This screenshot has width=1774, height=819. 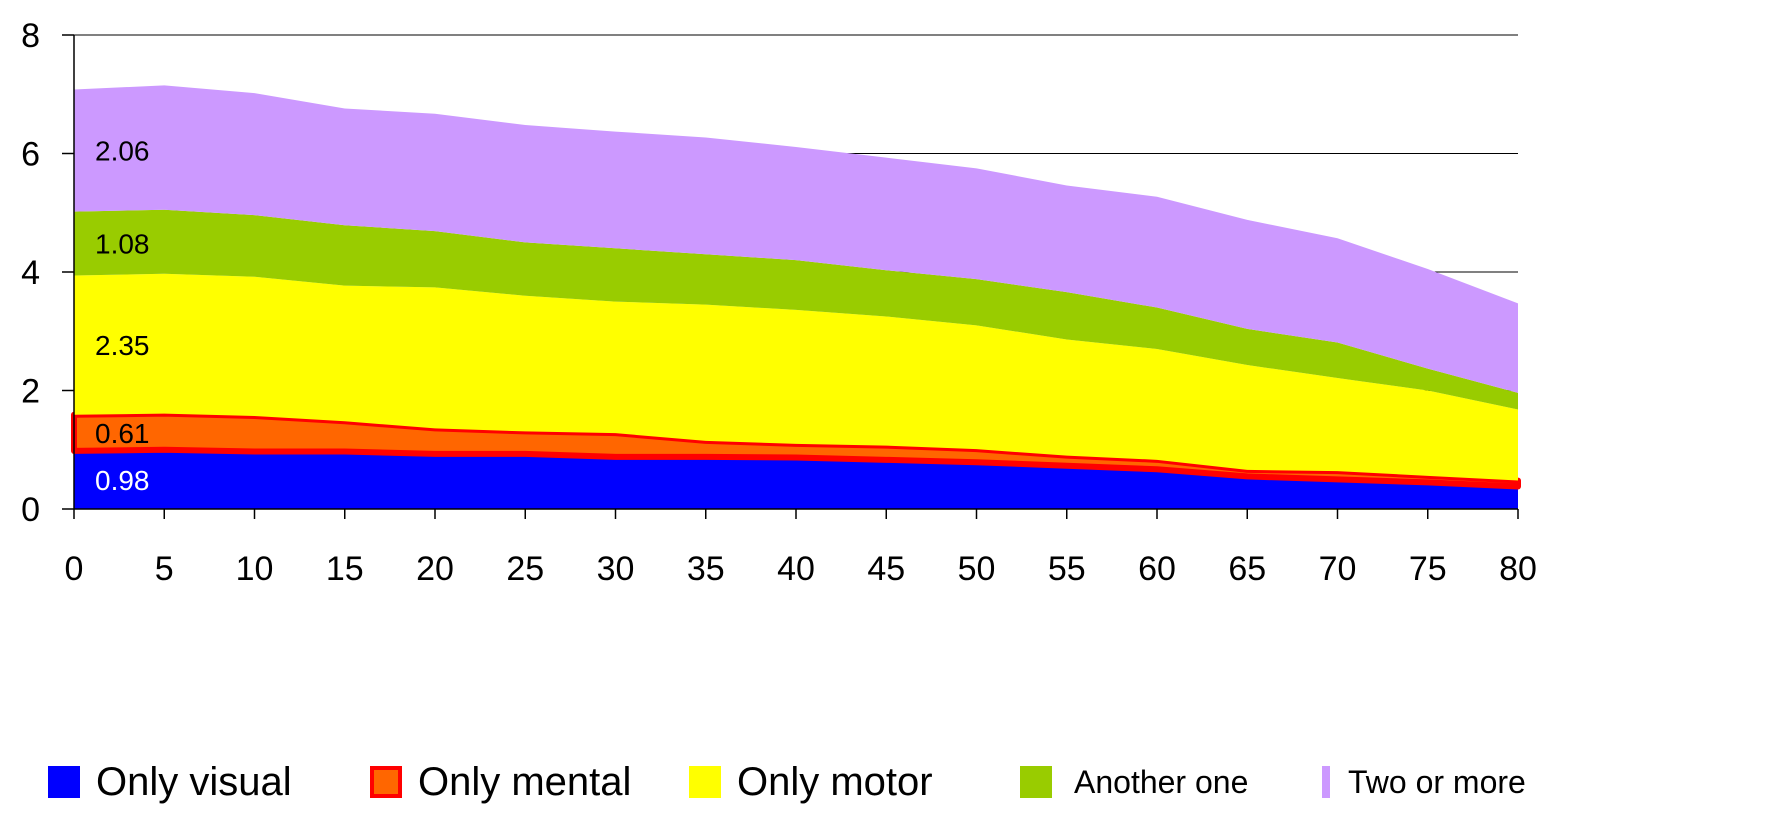 What do you see at coordinates (1161, 781) in the screenshot?
I see `legend-label-another-one: Another one` at bounding box center [1161, 781].